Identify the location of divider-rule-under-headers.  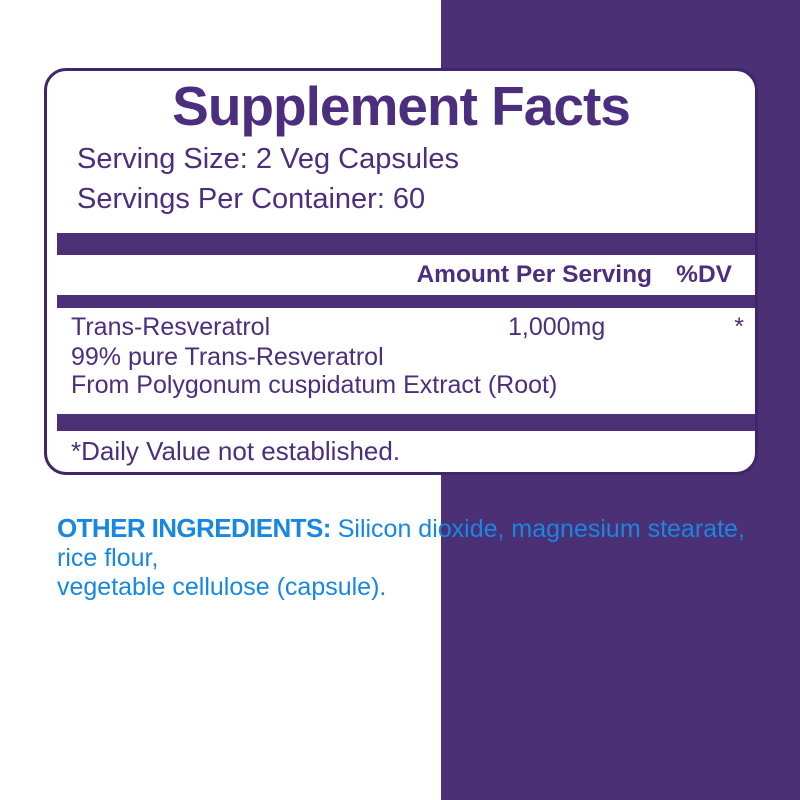
(406, 301).